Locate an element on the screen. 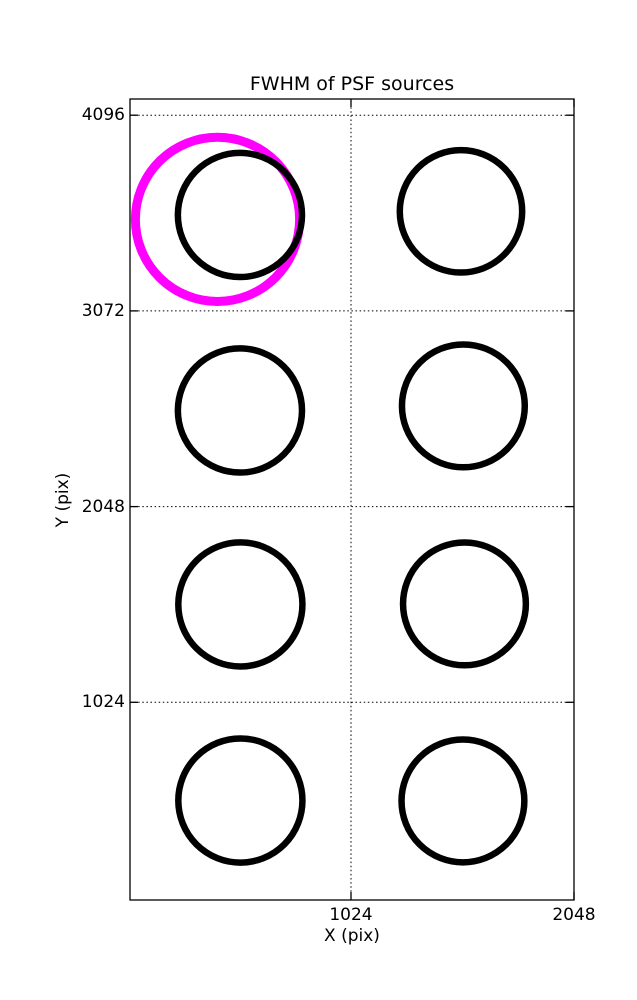 The image size is (637, 1000). chart-title: FWHM of PSF sources is located at coordinates (352, 84).